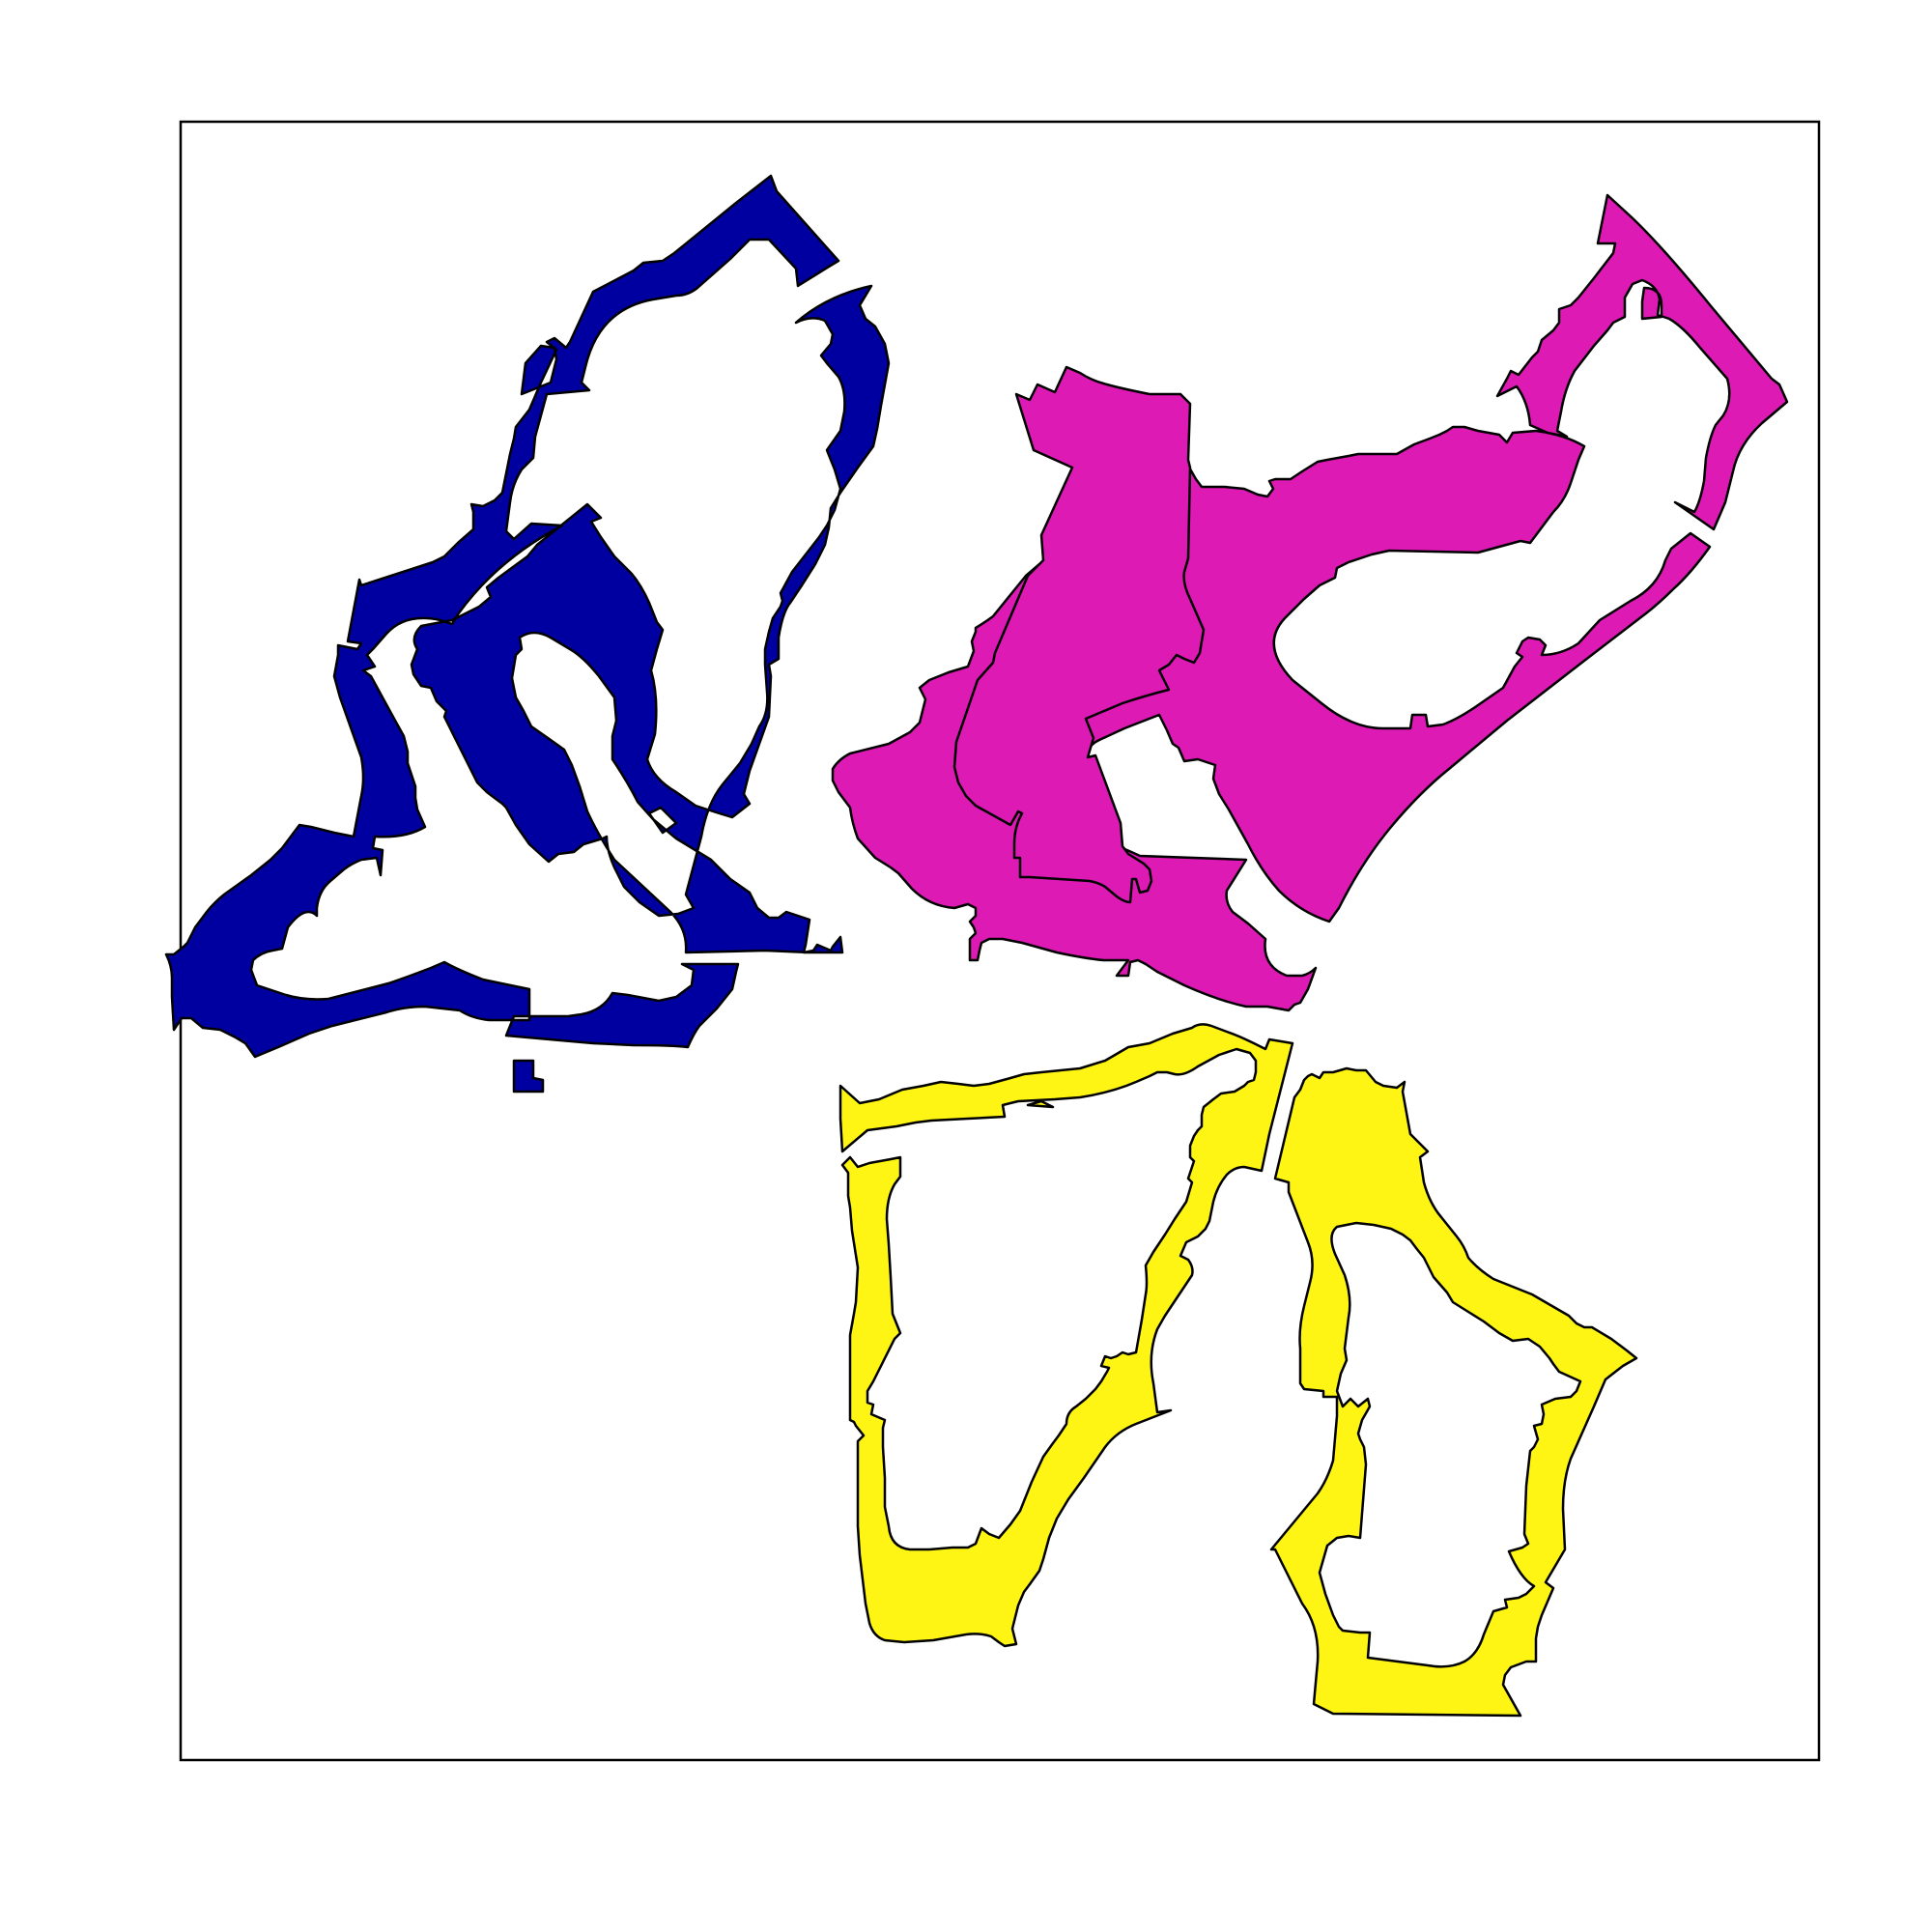 The image size is (1932, 1932). Describe the element at coordinates (1066, 1335) in the screenshot. I see `yellow-left-ring-shape` at that location.